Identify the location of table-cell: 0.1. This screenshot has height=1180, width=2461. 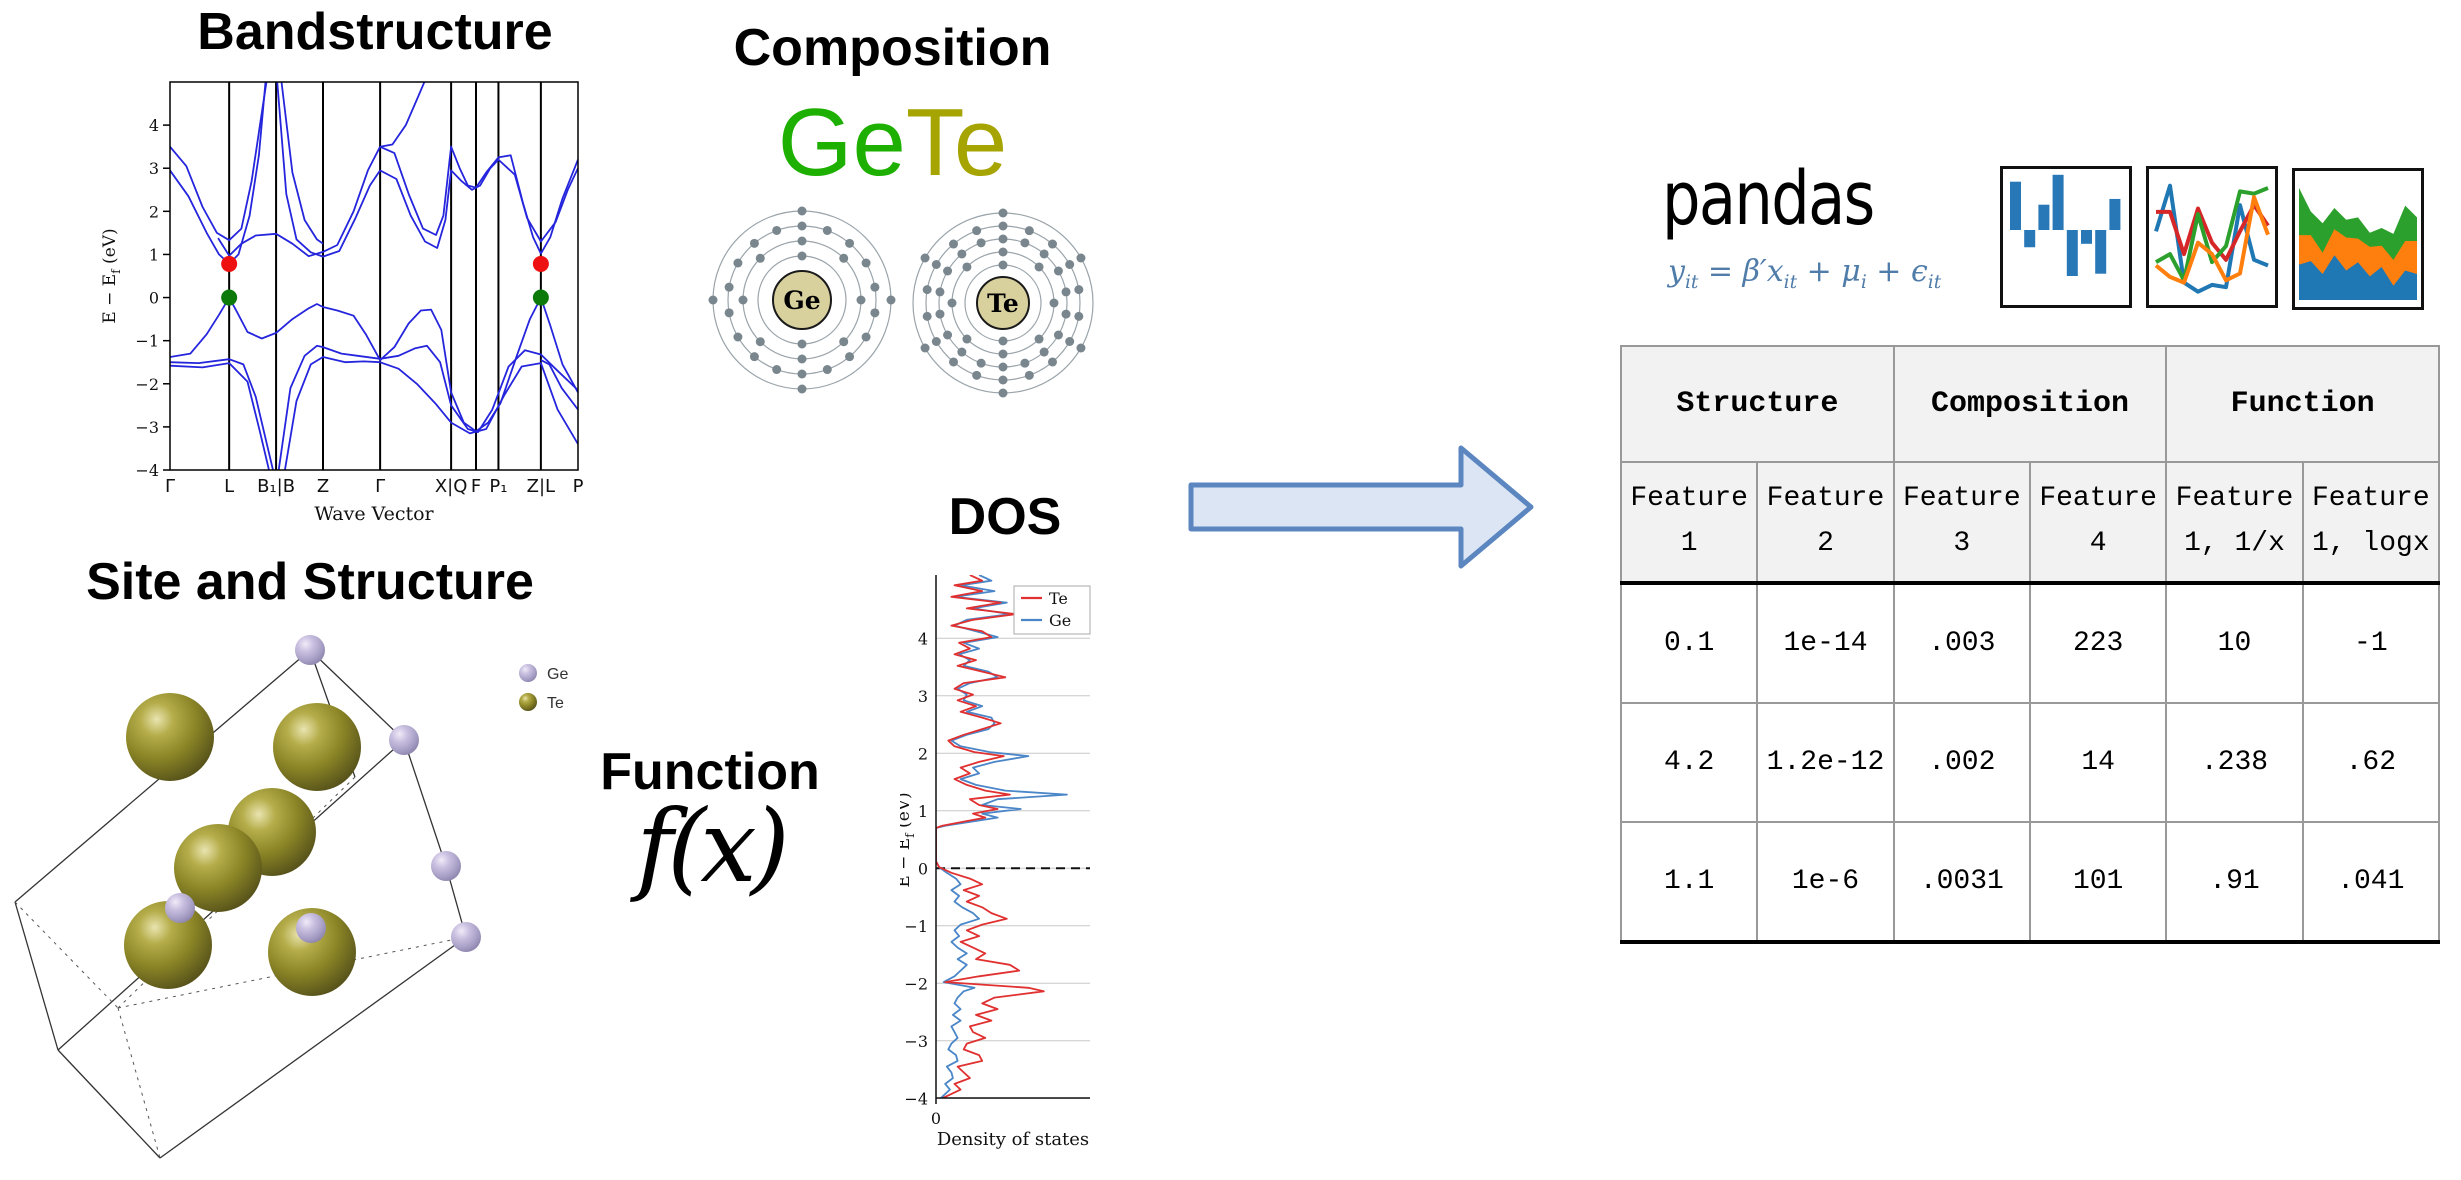
(1689, 643).